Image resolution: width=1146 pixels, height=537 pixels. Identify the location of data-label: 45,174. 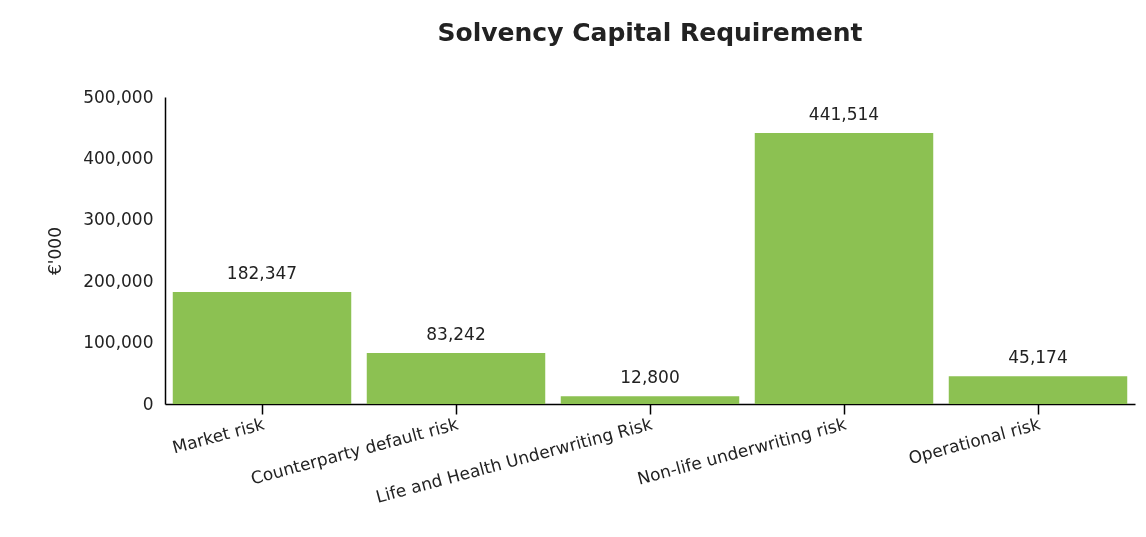
(1038, 357).